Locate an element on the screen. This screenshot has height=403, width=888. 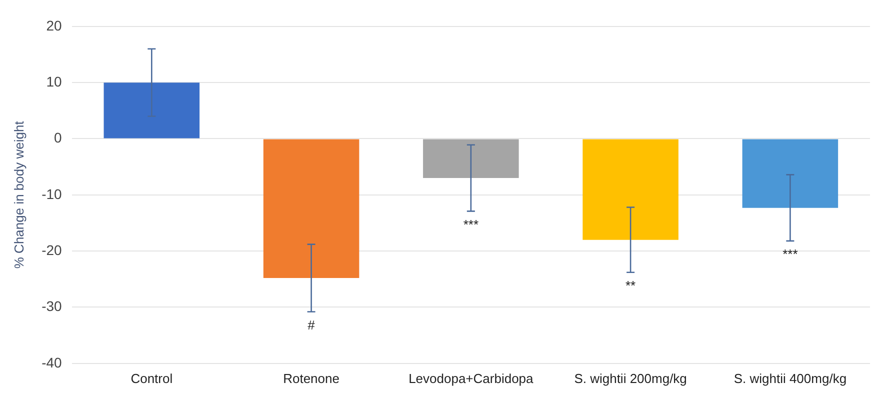
y-tick-label: 20 is located at coordinates (54, 25).